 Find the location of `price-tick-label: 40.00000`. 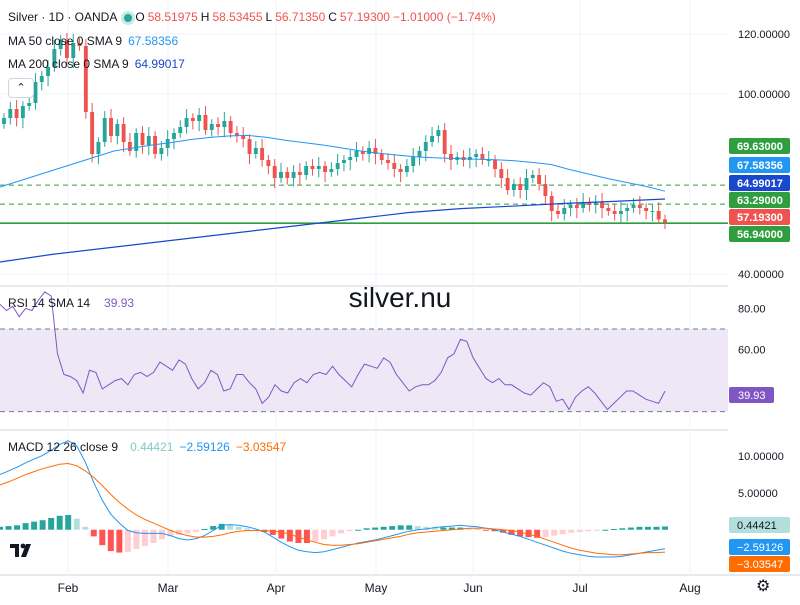

price-tick-label: 40.00000 is located at coordinates (761, 275).